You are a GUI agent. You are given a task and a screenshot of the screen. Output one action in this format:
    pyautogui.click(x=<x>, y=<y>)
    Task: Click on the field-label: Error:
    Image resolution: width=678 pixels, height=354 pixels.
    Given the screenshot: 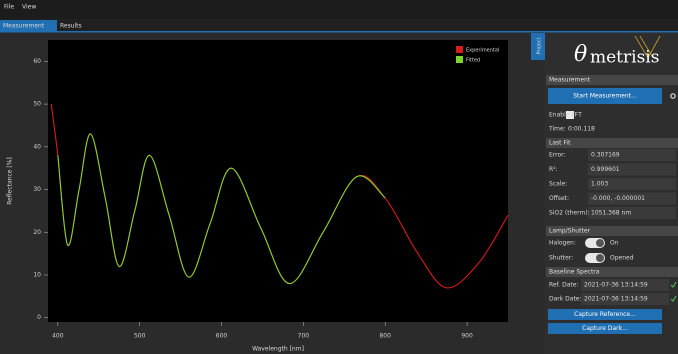 What is the action you would take?
    pyautogui.click(x=557, y=155)
    